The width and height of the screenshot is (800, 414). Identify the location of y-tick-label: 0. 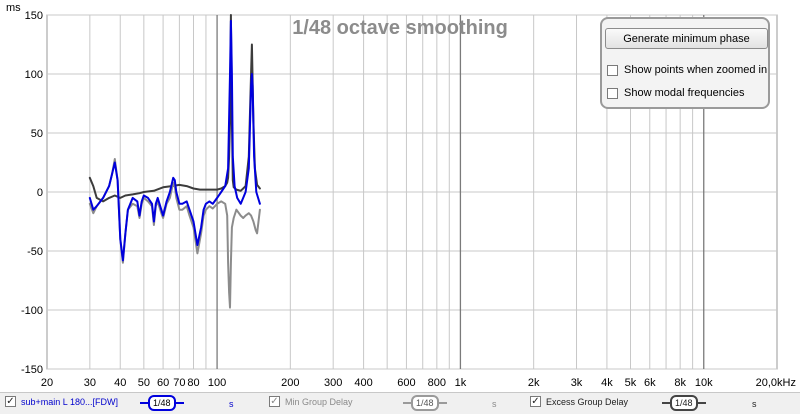
(40, 193).